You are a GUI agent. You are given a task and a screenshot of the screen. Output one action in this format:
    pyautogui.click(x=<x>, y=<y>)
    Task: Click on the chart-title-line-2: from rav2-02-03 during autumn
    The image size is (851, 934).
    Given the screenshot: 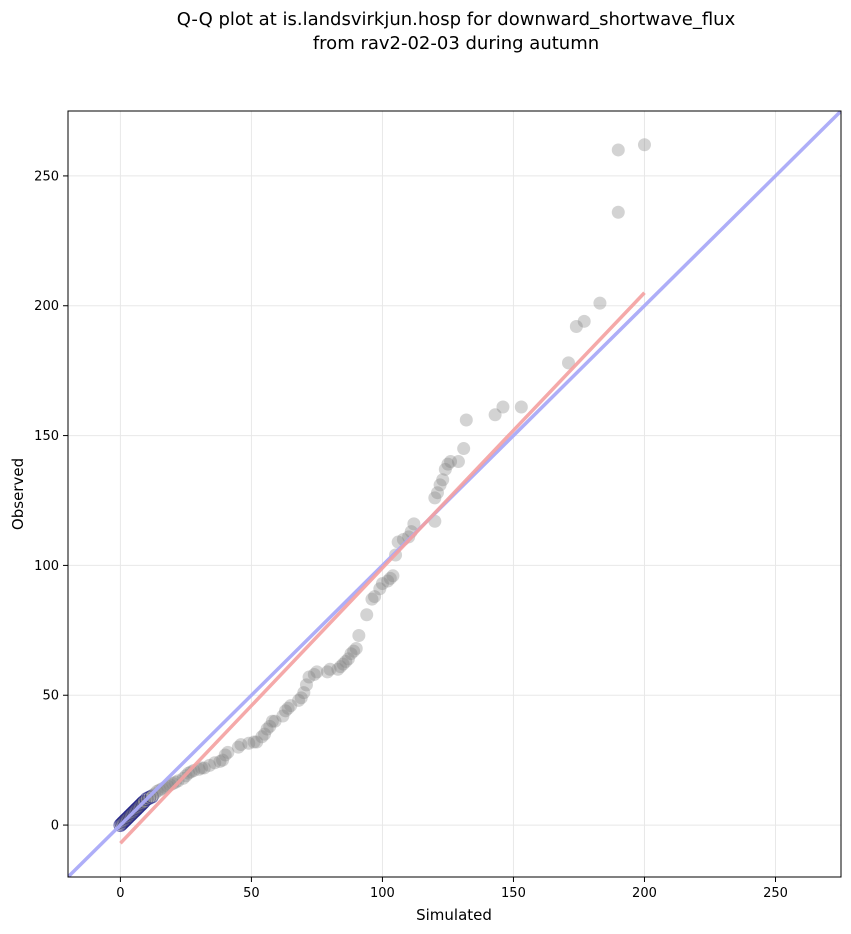 What is the action you would take?
    pyautogui.click(x=456, y=43)
    